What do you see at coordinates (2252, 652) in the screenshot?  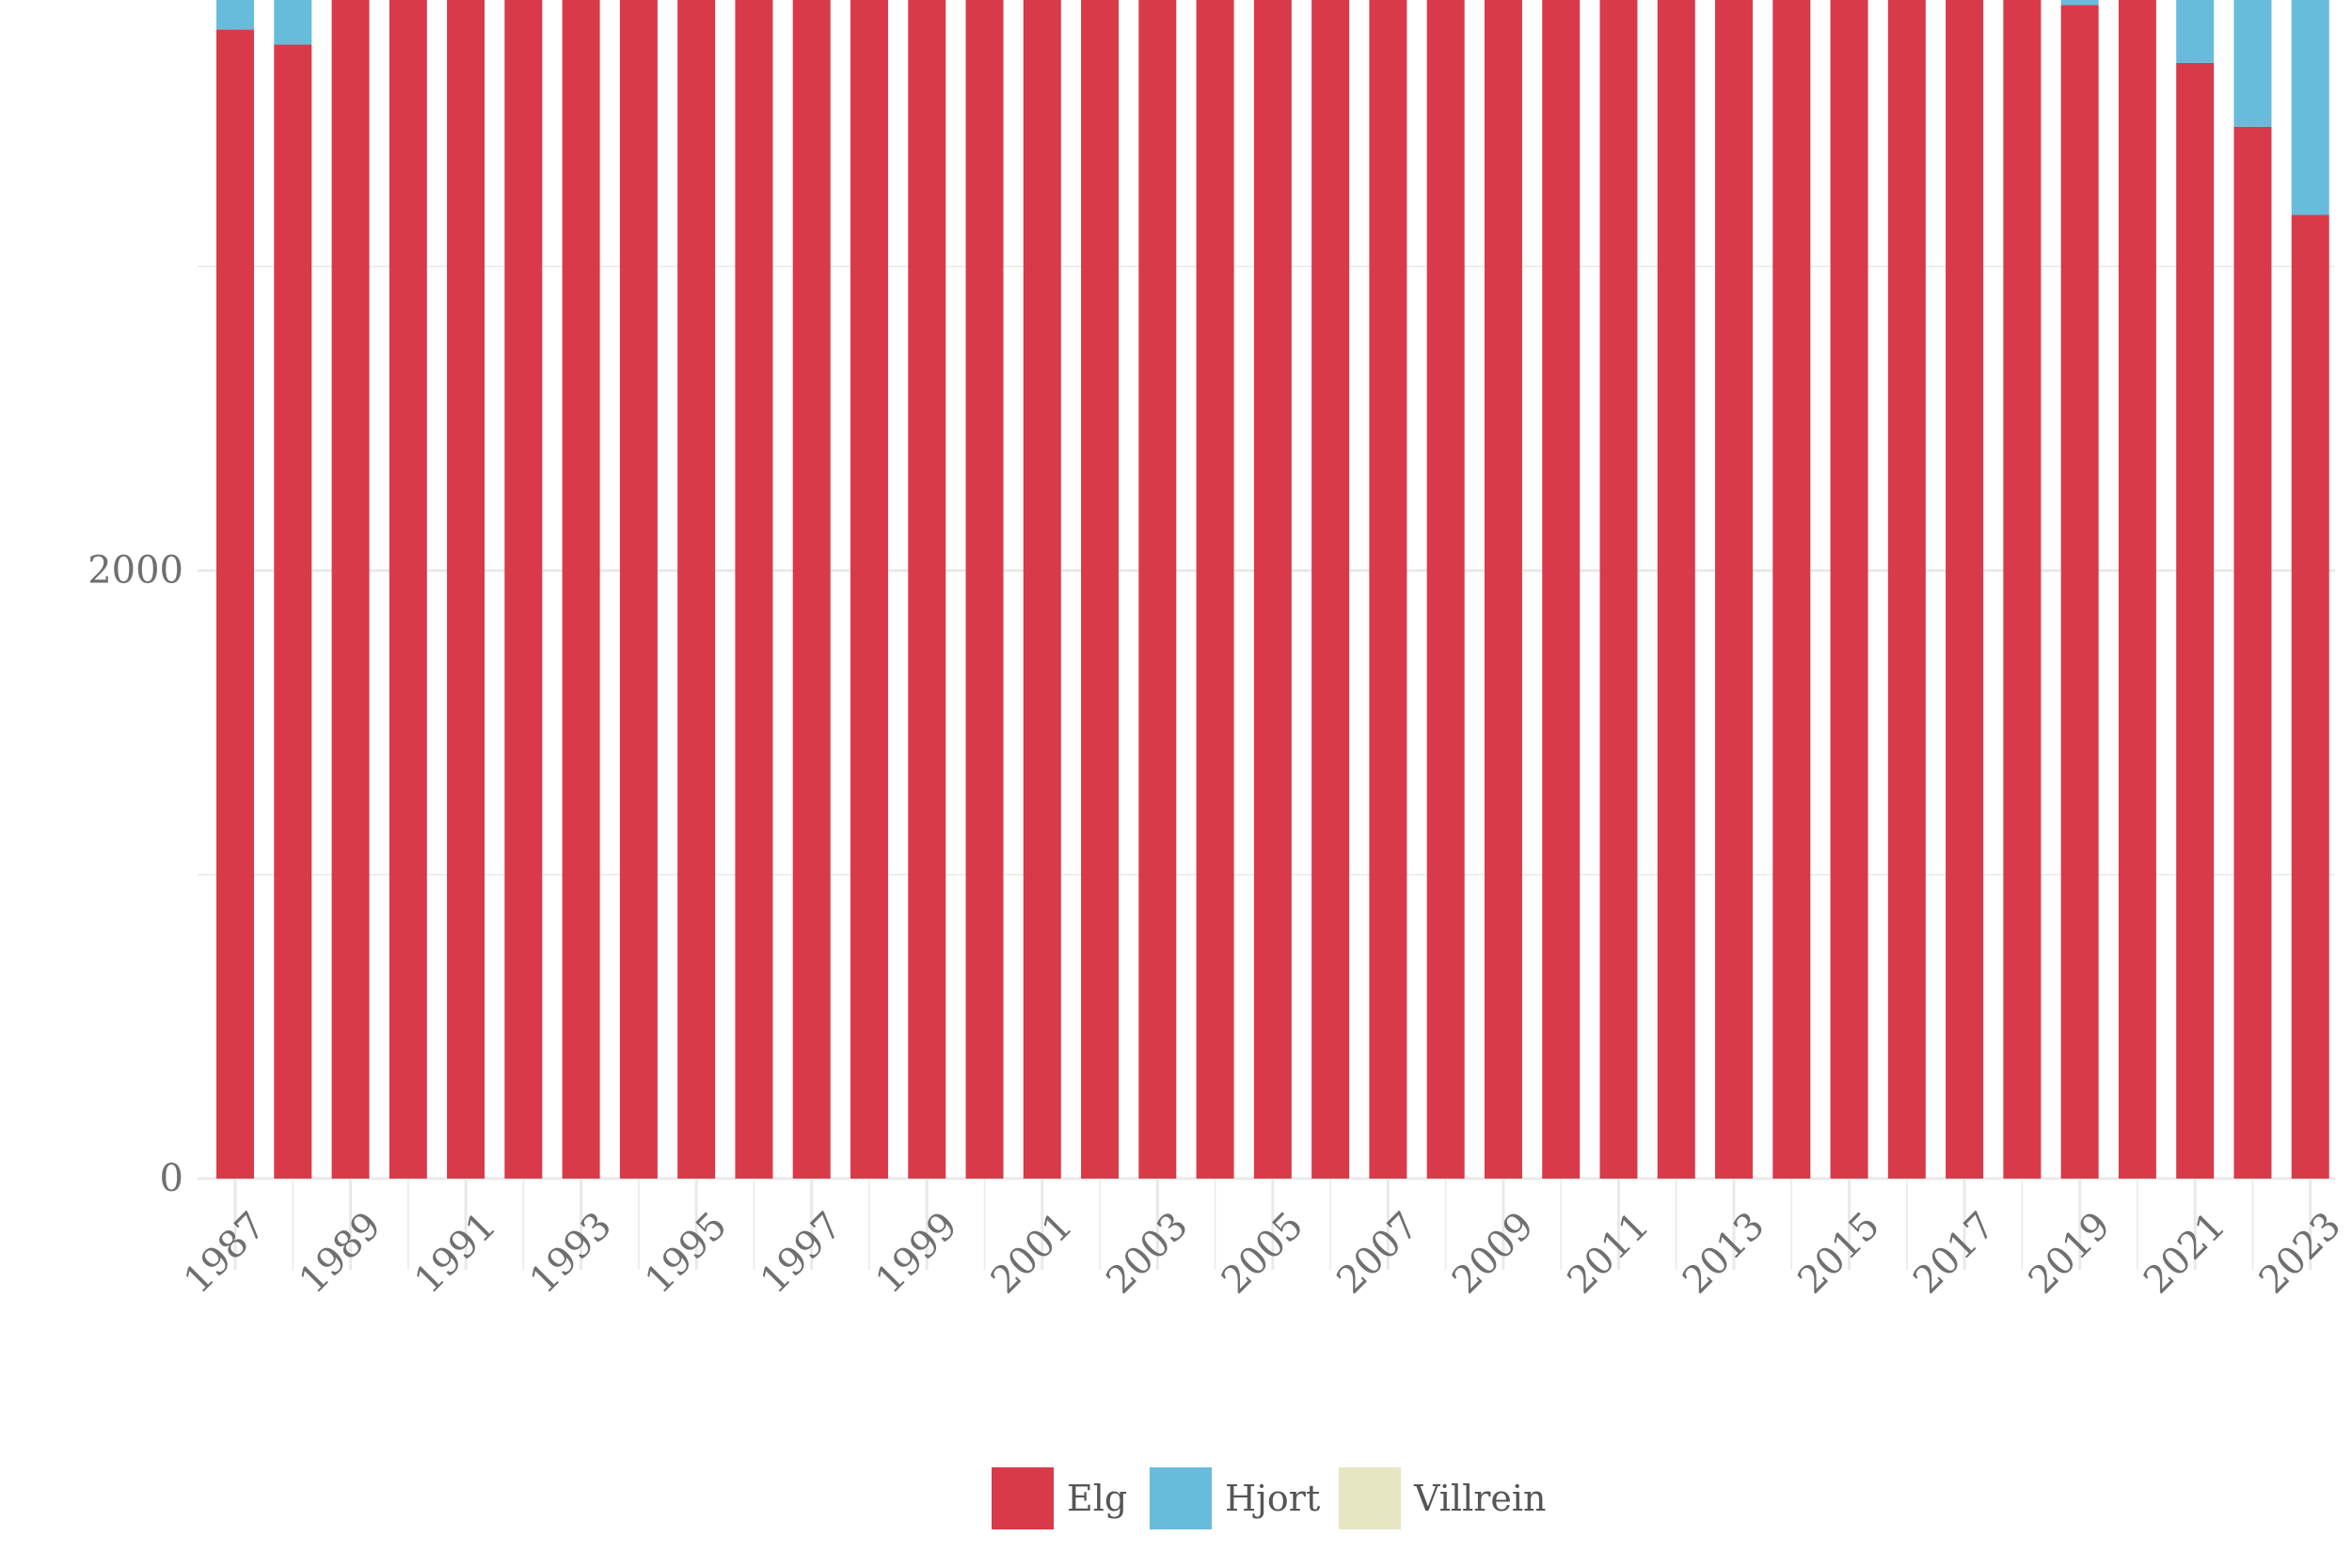 I see `bar-elg-2022` at bounding box center [2252, 652].